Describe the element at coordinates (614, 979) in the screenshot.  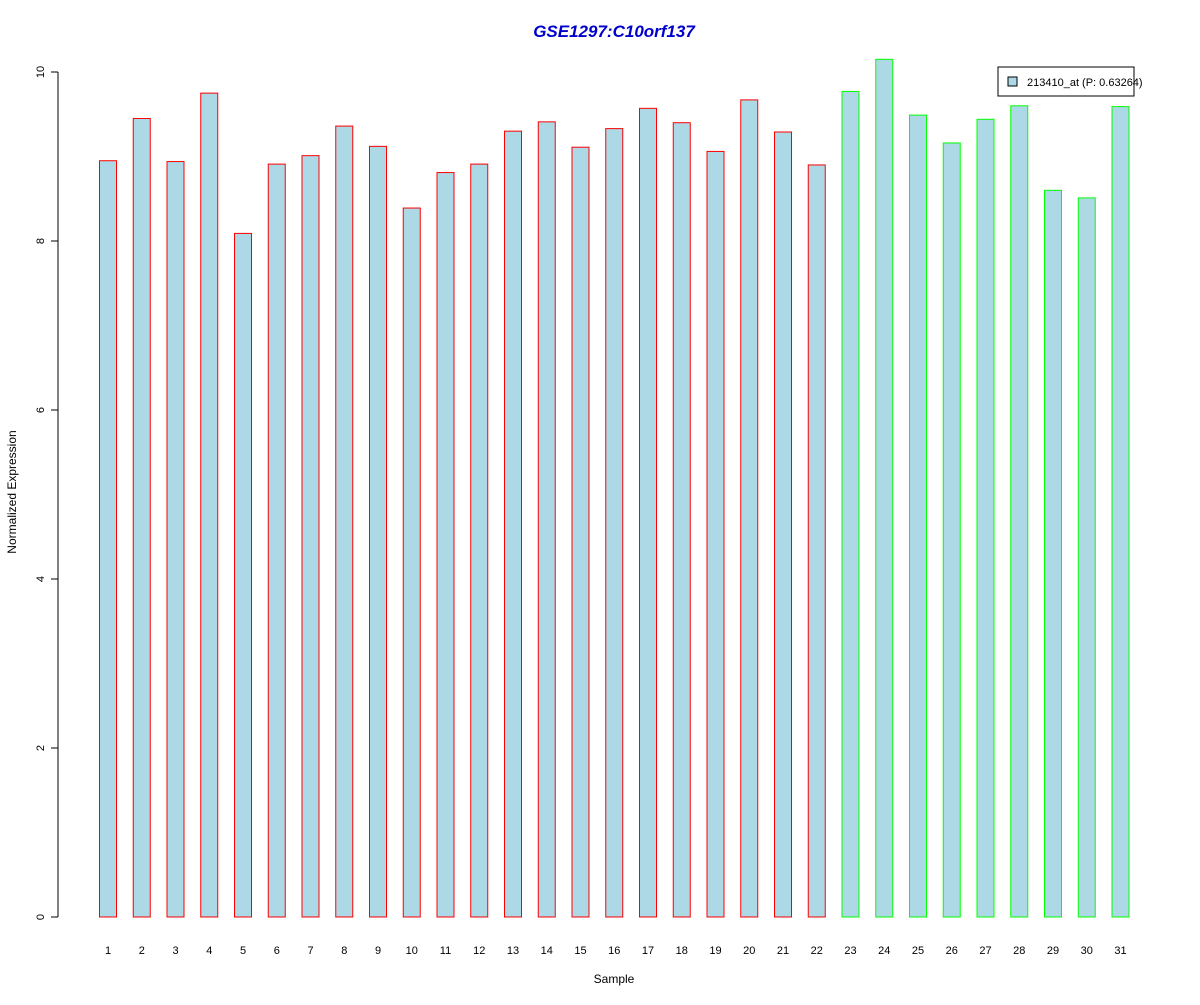
I see `x-axis-label: Sample` at that location.